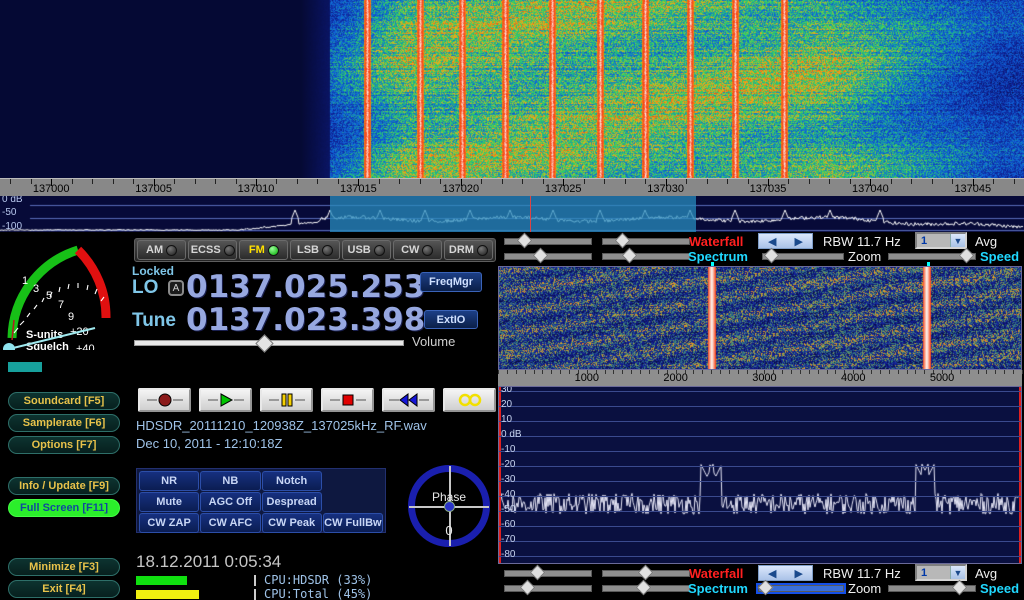 This screenshot has width=1024, height=600. I want to click on record-button, so click(164, 400).